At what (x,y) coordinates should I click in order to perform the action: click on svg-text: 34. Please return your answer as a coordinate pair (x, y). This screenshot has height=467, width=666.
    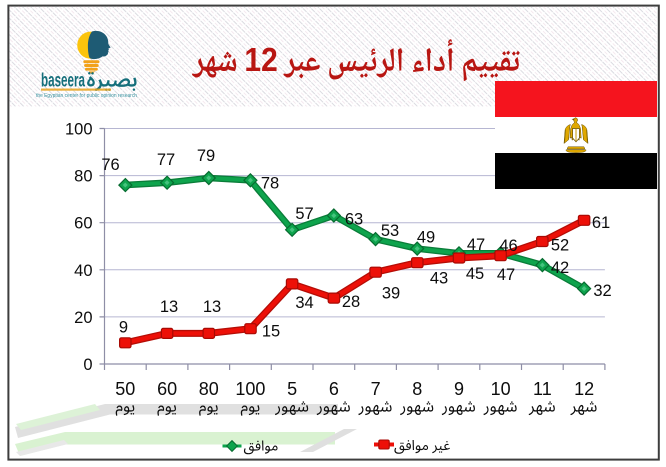
    Looking at the image, I should click on (304, 303).